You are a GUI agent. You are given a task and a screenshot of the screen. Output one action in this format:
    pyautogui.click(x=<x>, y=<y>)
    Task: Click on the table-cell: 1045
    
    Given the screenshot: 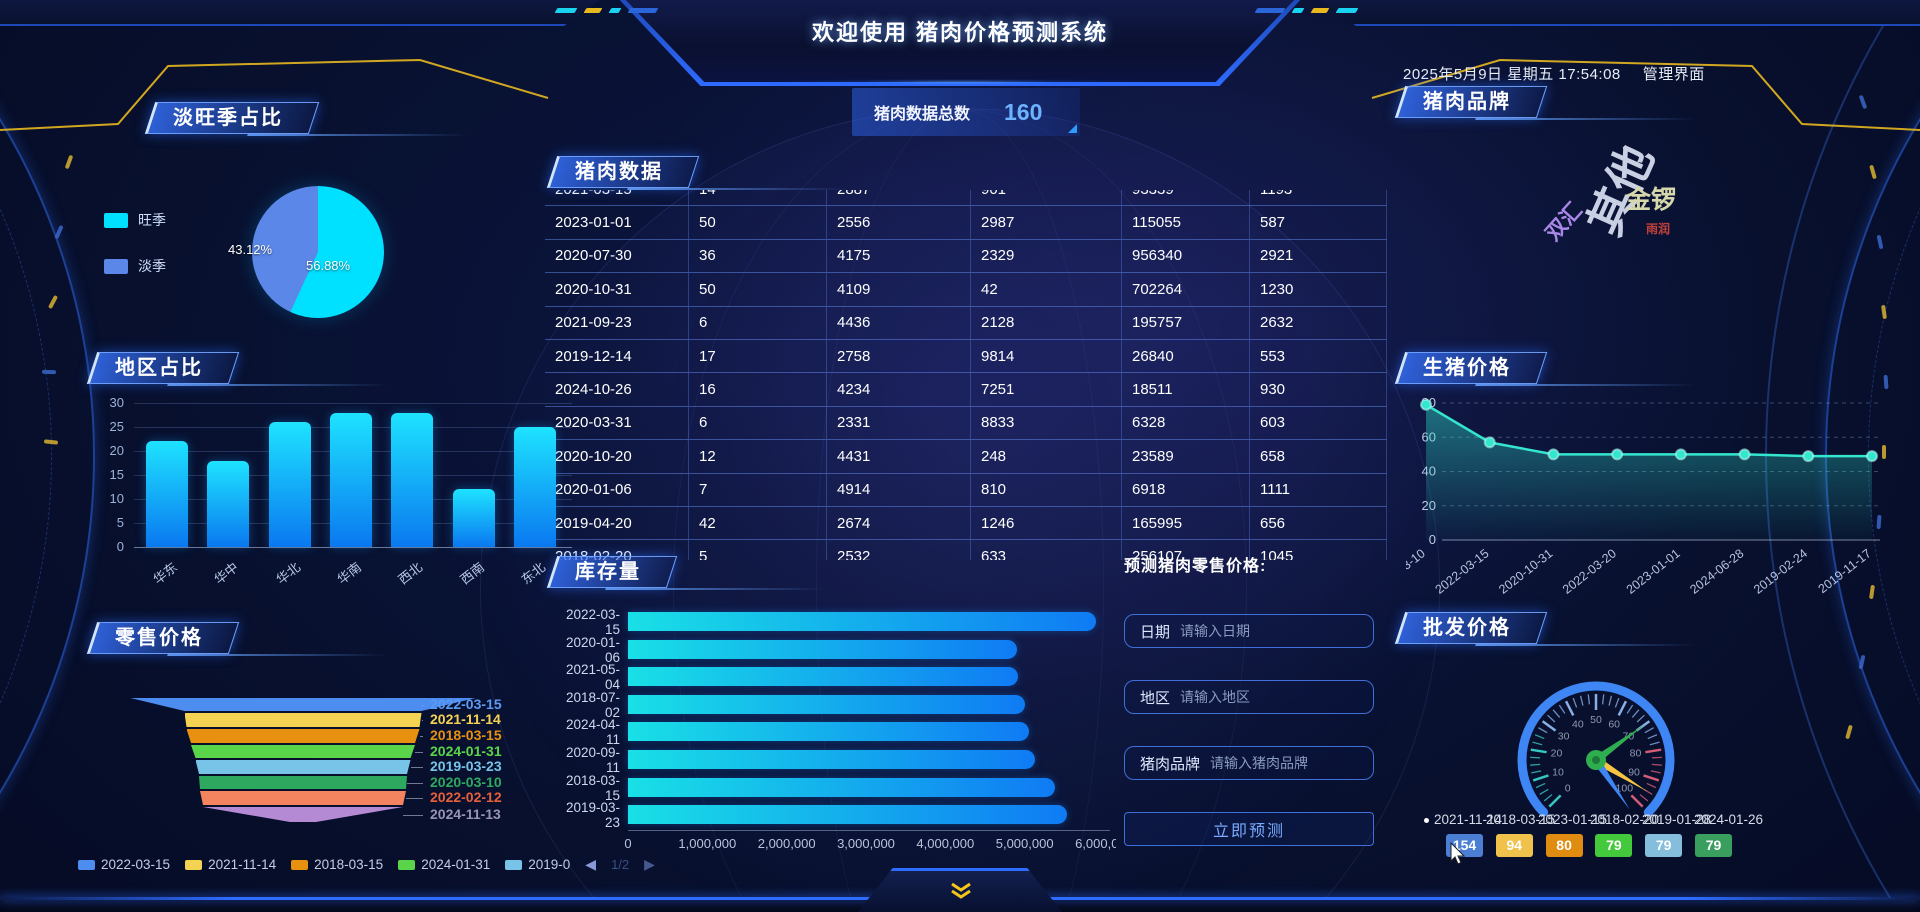 What is the action you would take?
    pyautogui.click(x=1318, y=550)
    